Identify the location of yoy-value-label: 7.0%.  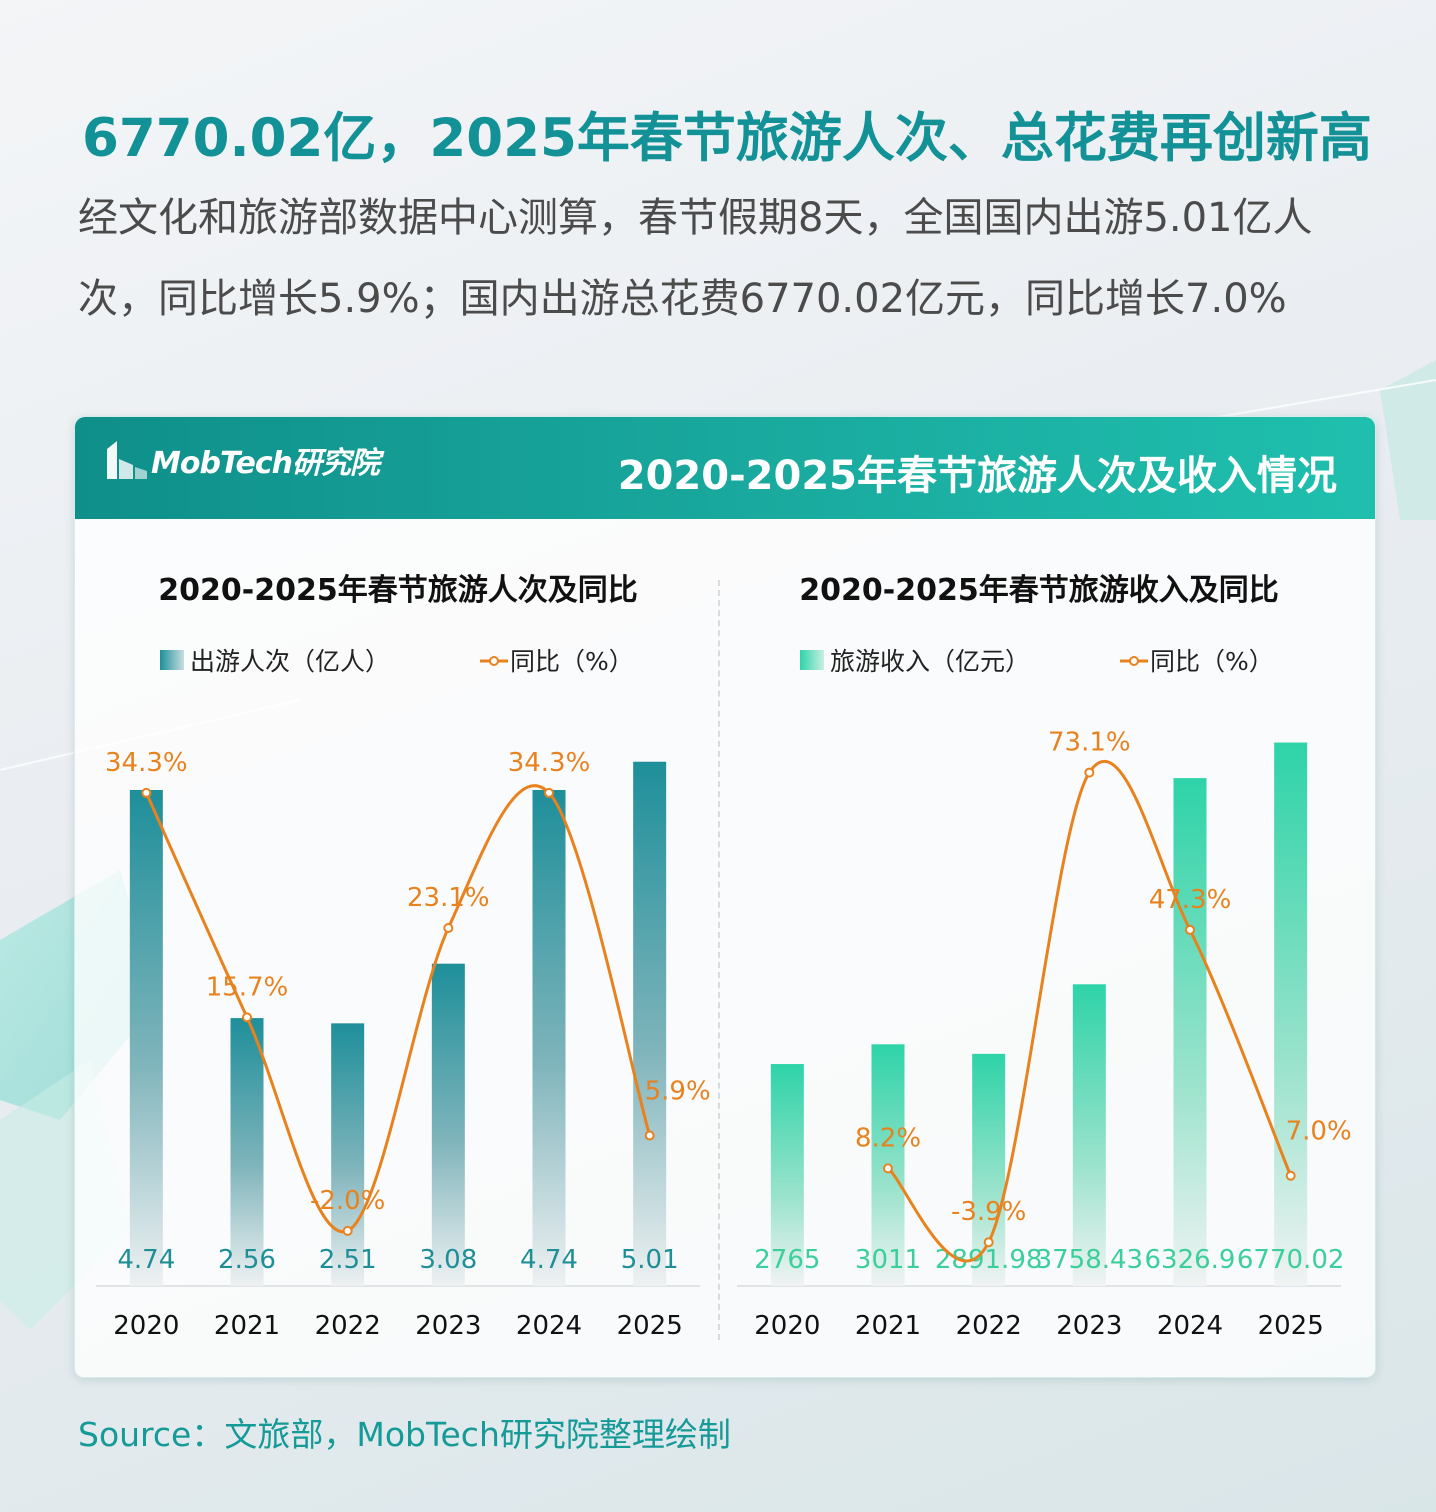
(1319, 1132).